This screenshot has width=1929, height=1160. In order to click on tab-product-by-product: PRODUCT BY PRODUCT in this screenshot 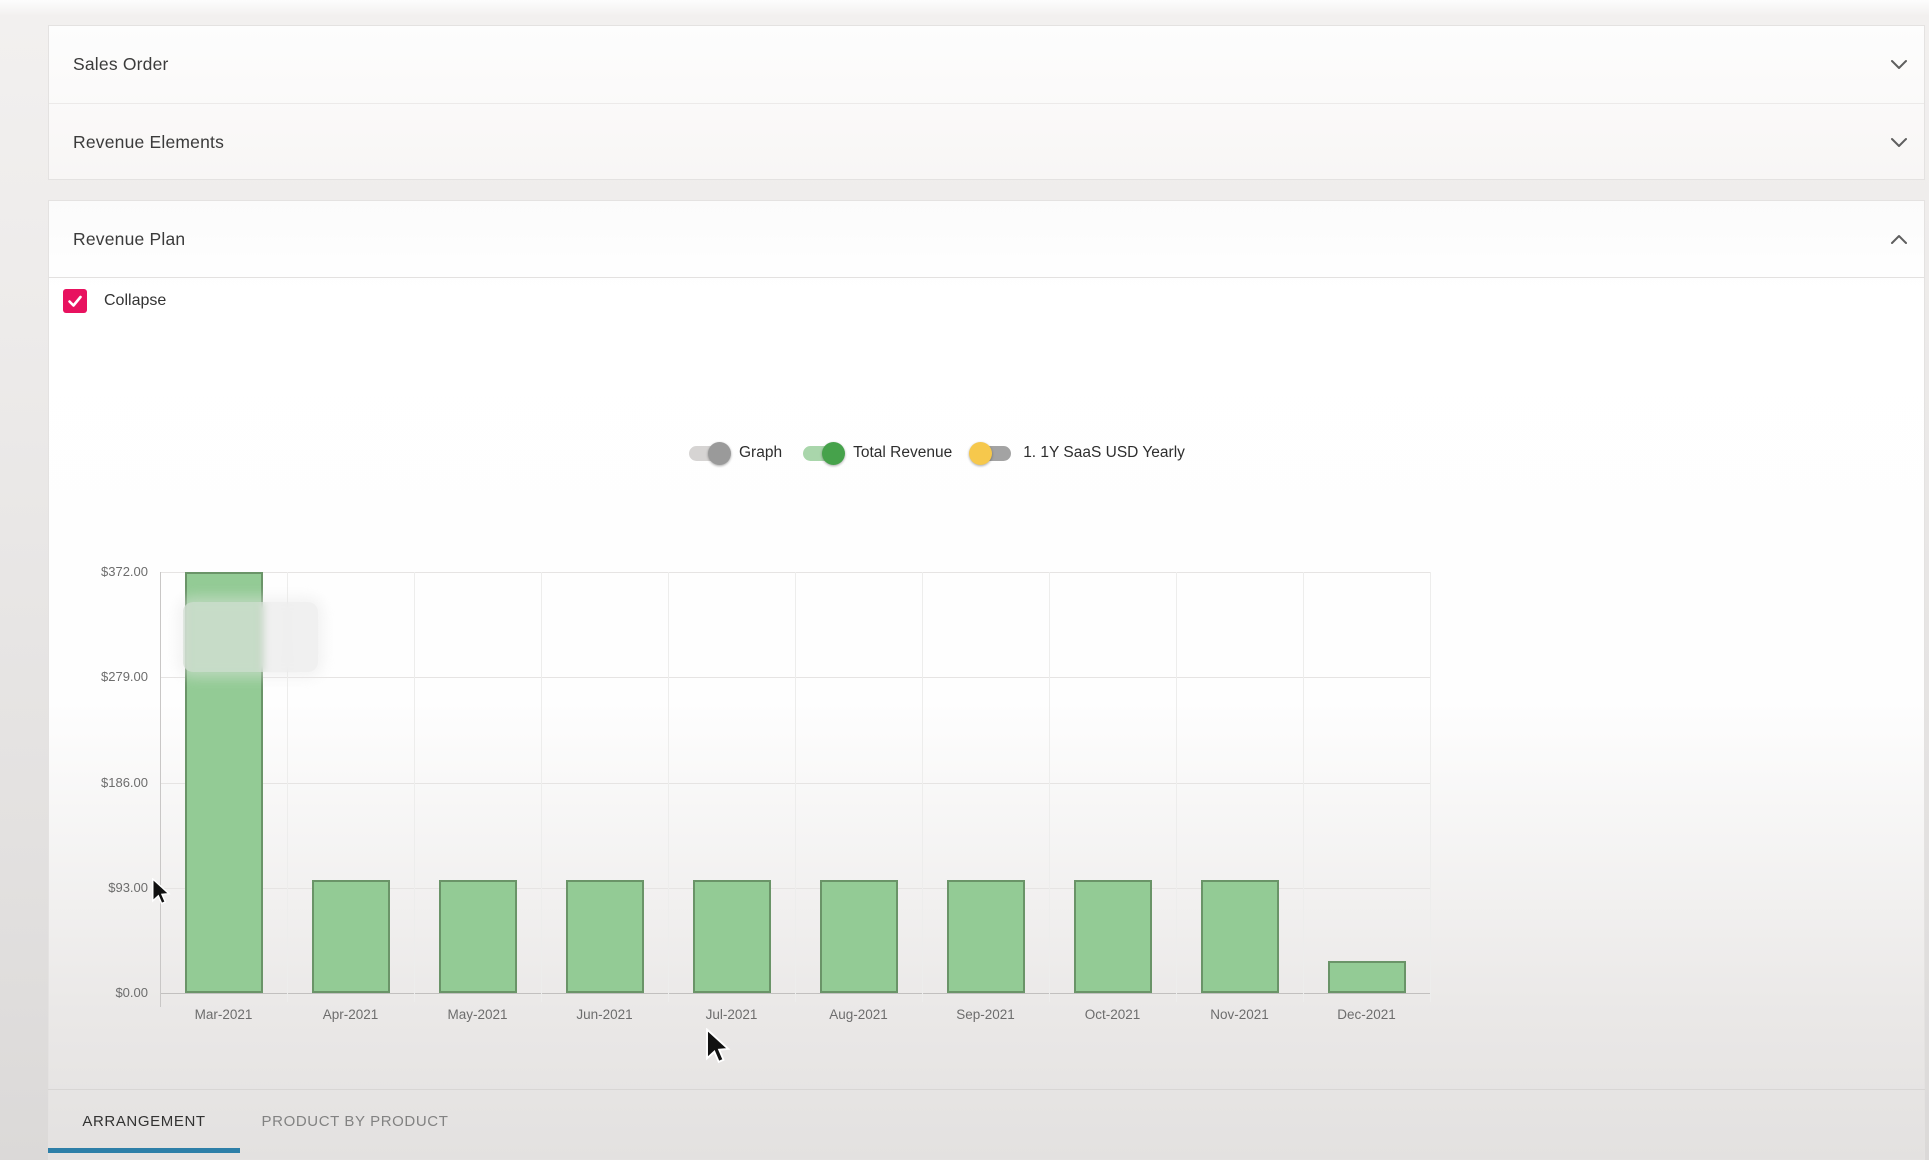, I will do `click(355, 1121)`.